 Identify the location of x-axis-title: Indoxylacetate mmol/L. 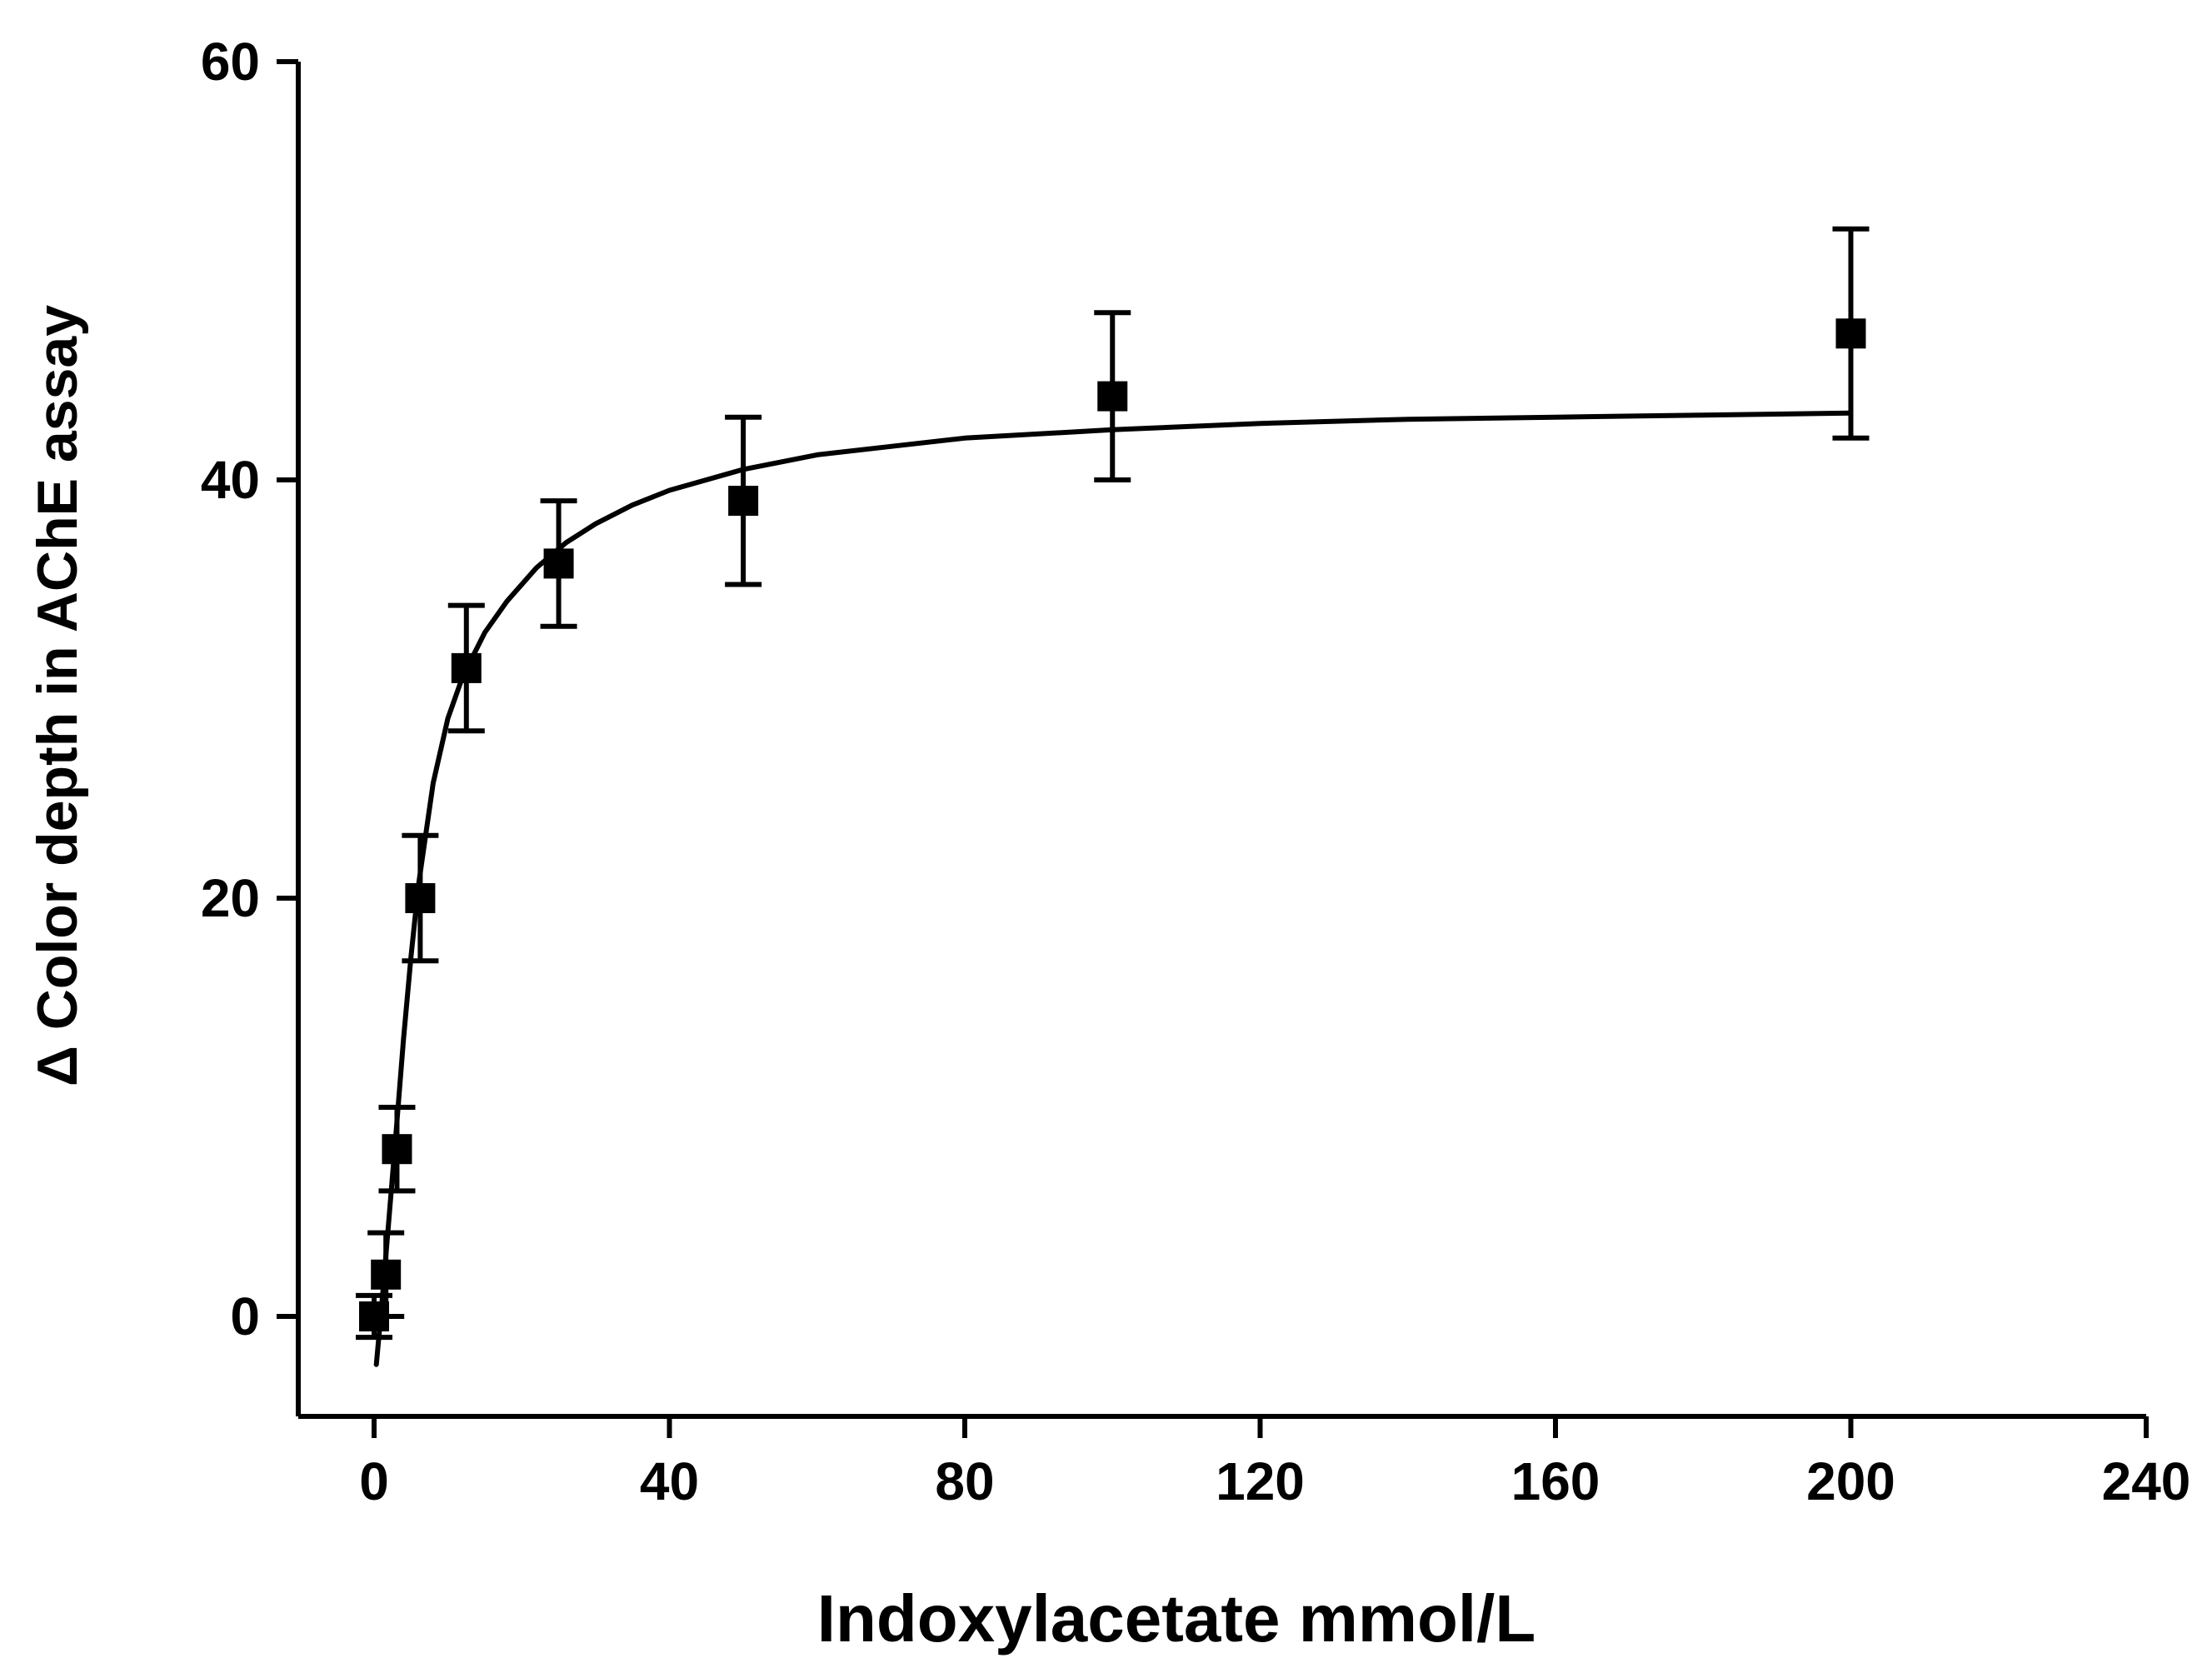
(1176, 1618).